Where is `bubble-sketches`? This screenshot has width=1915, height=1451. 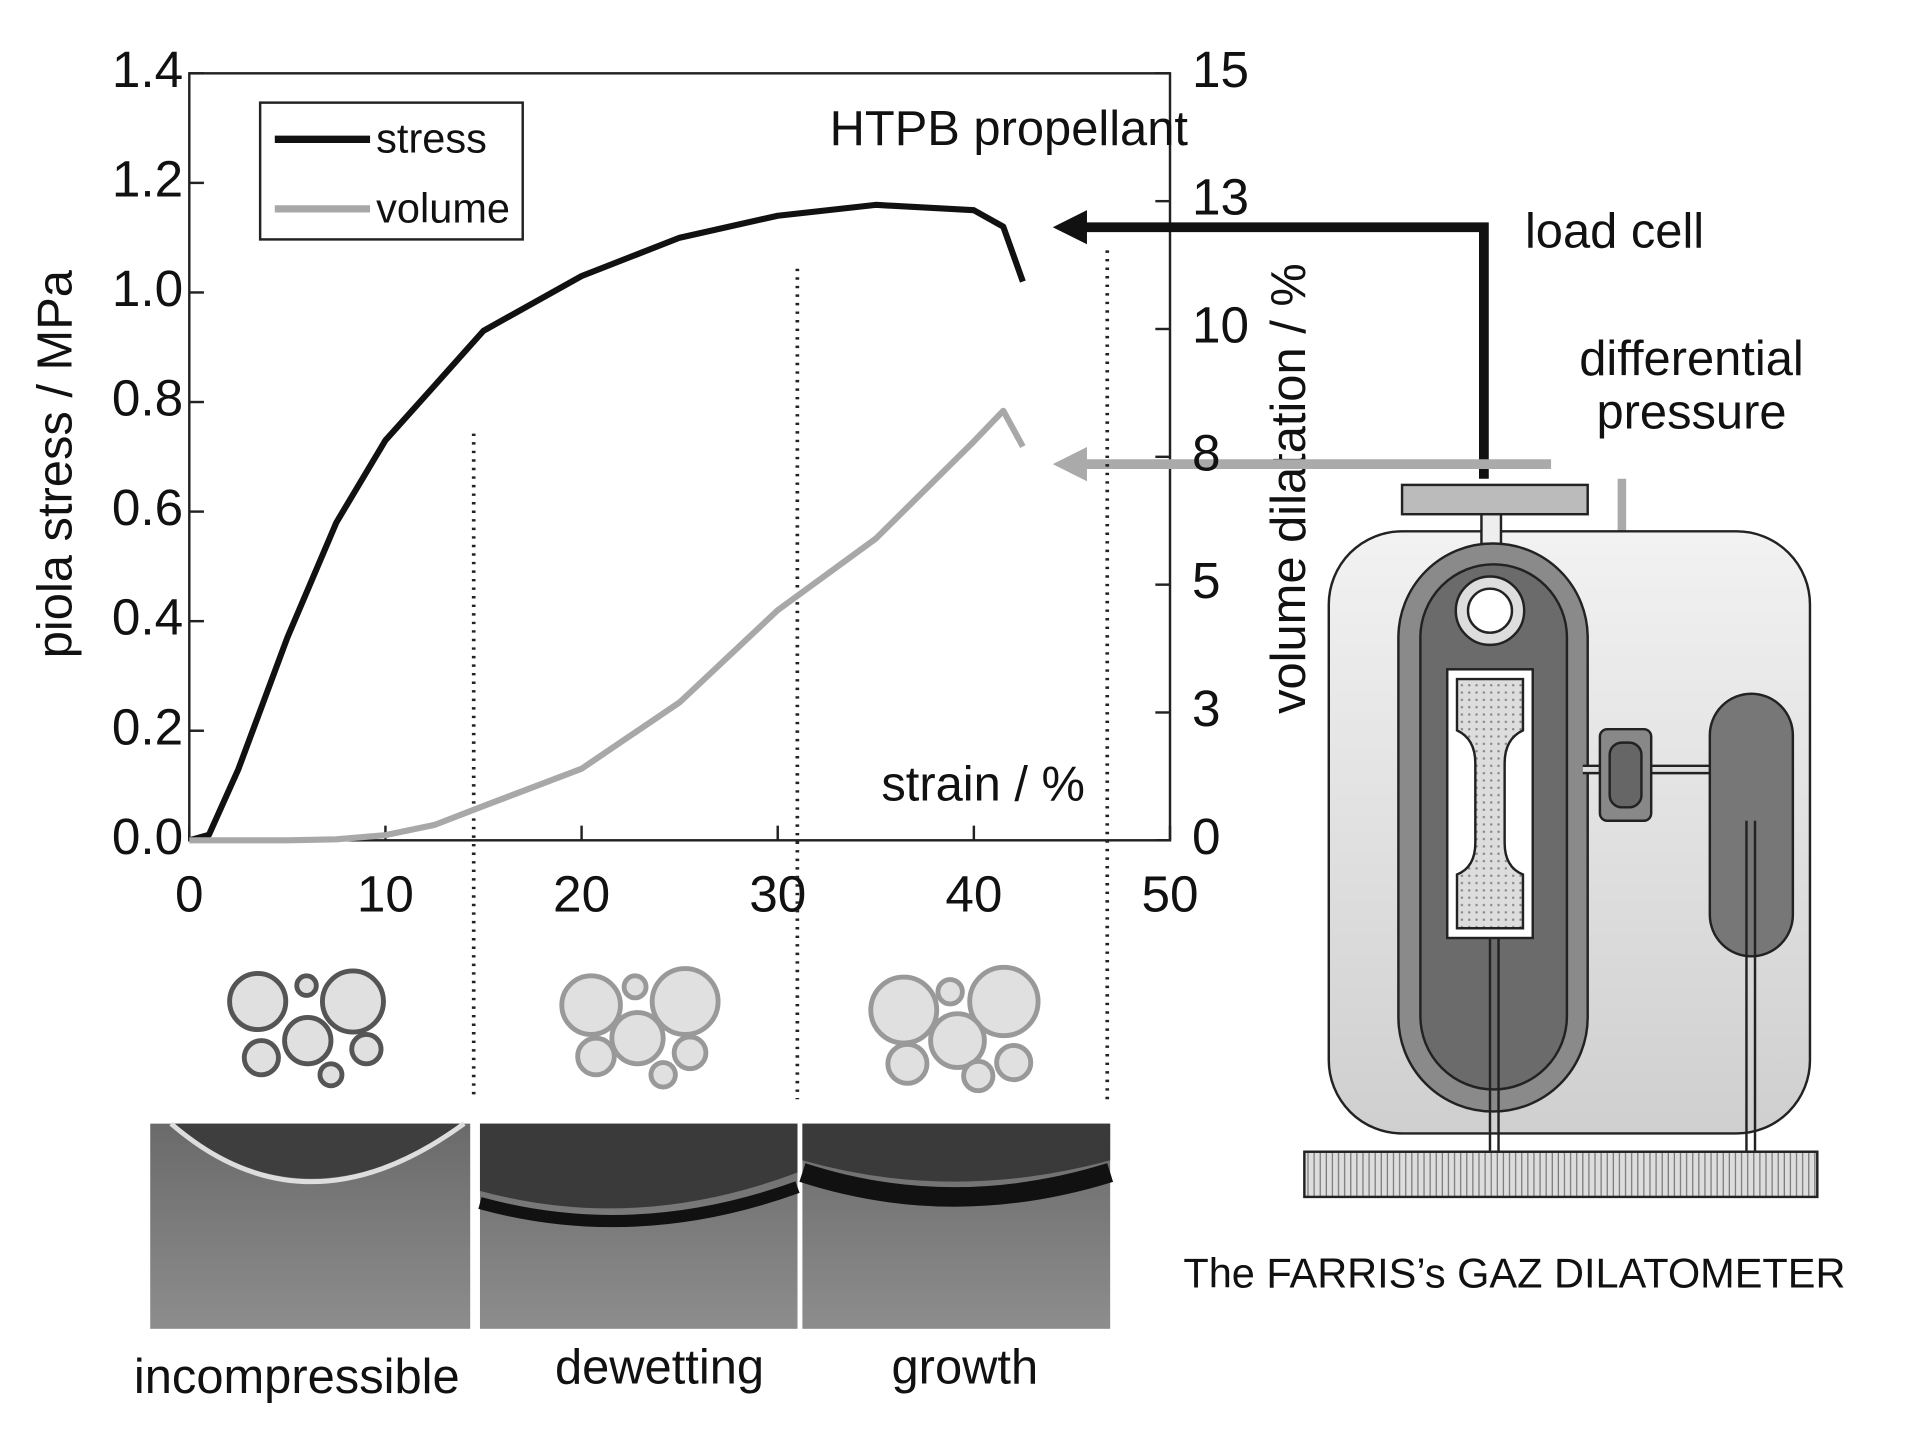 bubble-sketches is located at coordinates (634, 1029).